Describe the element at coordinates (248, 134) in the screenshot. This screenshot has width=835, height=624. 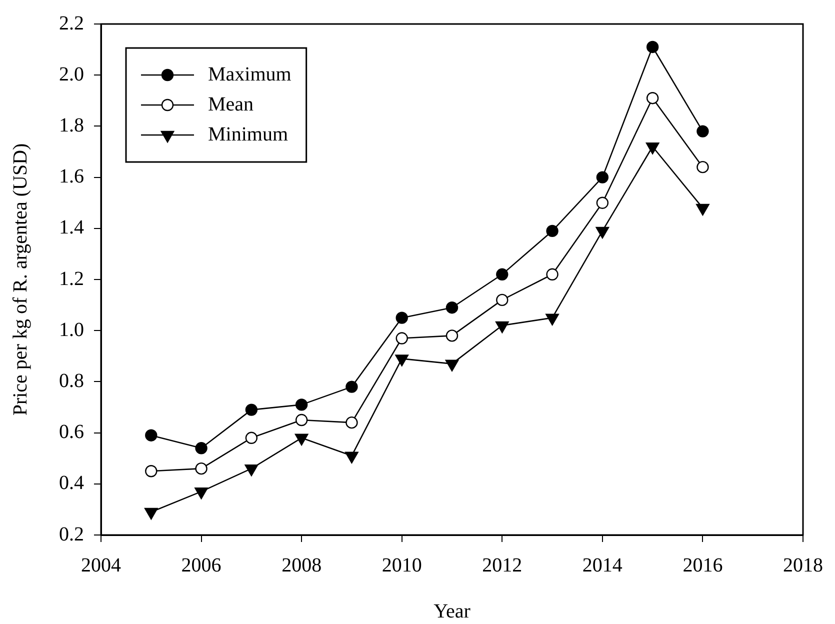
I see `legend-label: Minimum` at that location.